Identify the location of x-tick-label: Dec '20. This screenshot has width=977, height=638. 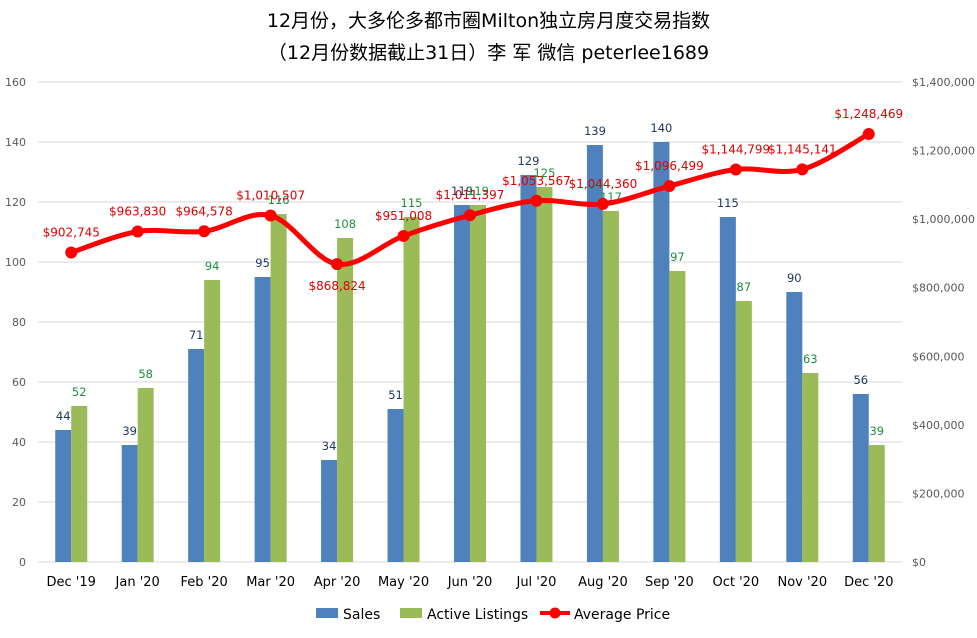
(868, 582).